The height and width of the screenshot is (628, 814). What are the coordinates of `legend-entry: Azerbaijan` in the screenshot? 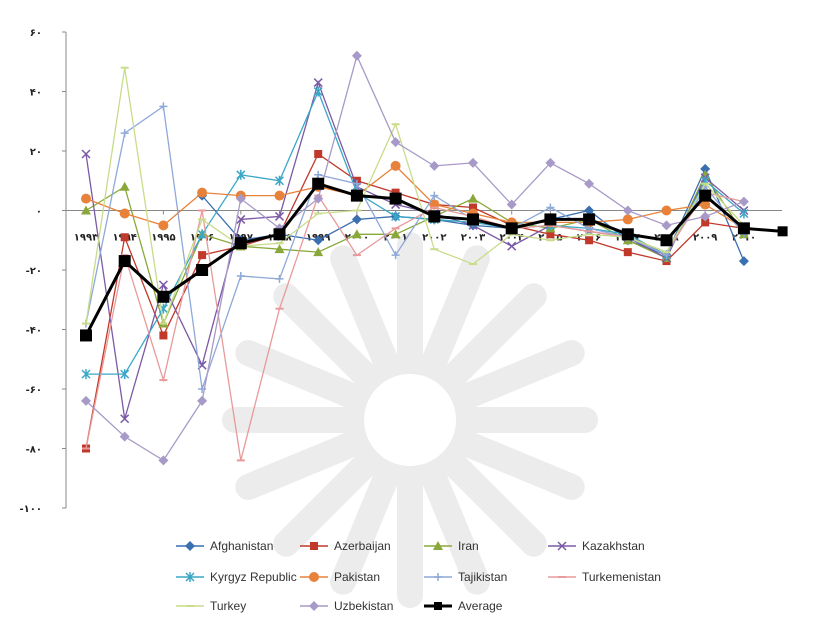 It's located at (345, 546).